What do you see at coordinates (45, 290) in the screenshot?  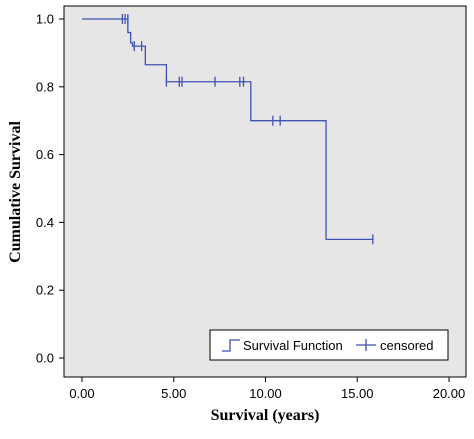 I see `y-tick-label: 0.2` at bounding box center [45, 290].